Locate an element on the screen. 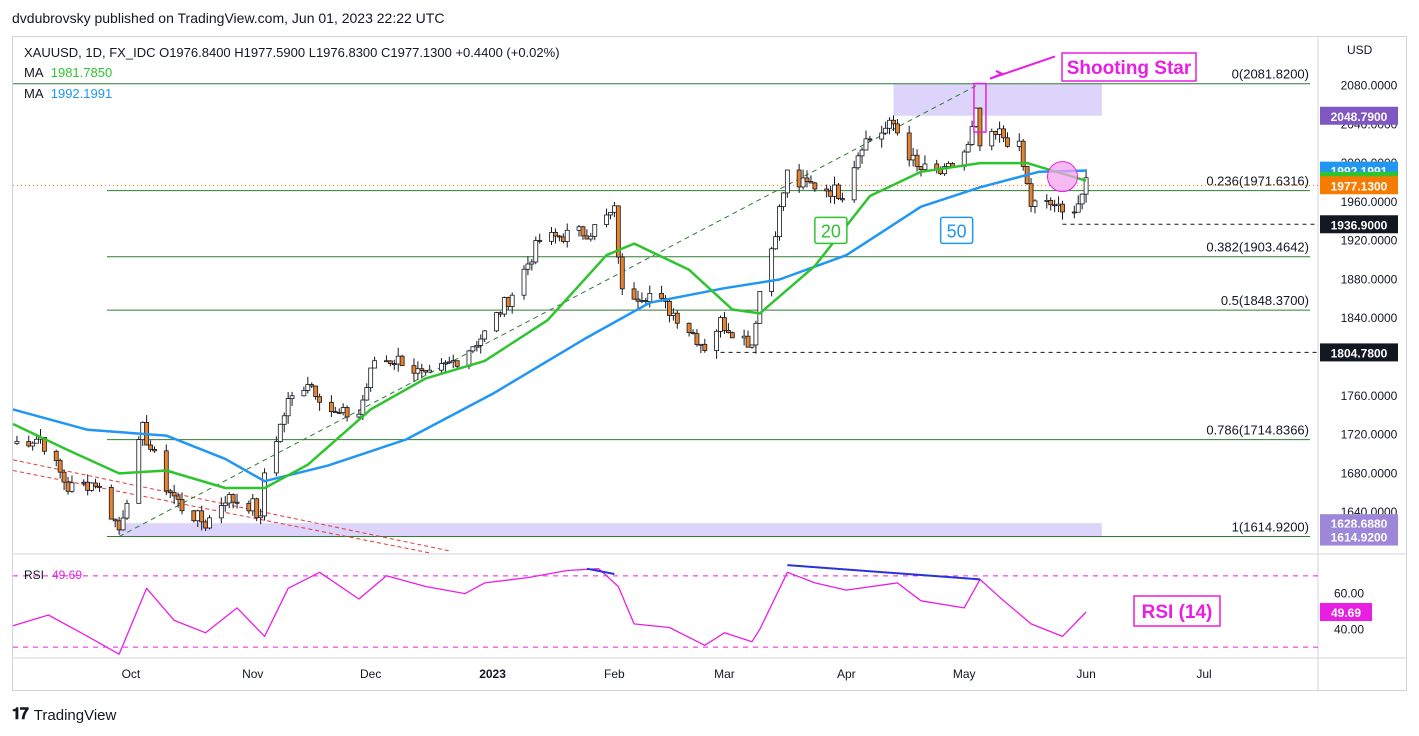 Image resolution: width=1419 pixels, height=736 pixels. price-tag-5-bg is located at coordinates (1359, 352).